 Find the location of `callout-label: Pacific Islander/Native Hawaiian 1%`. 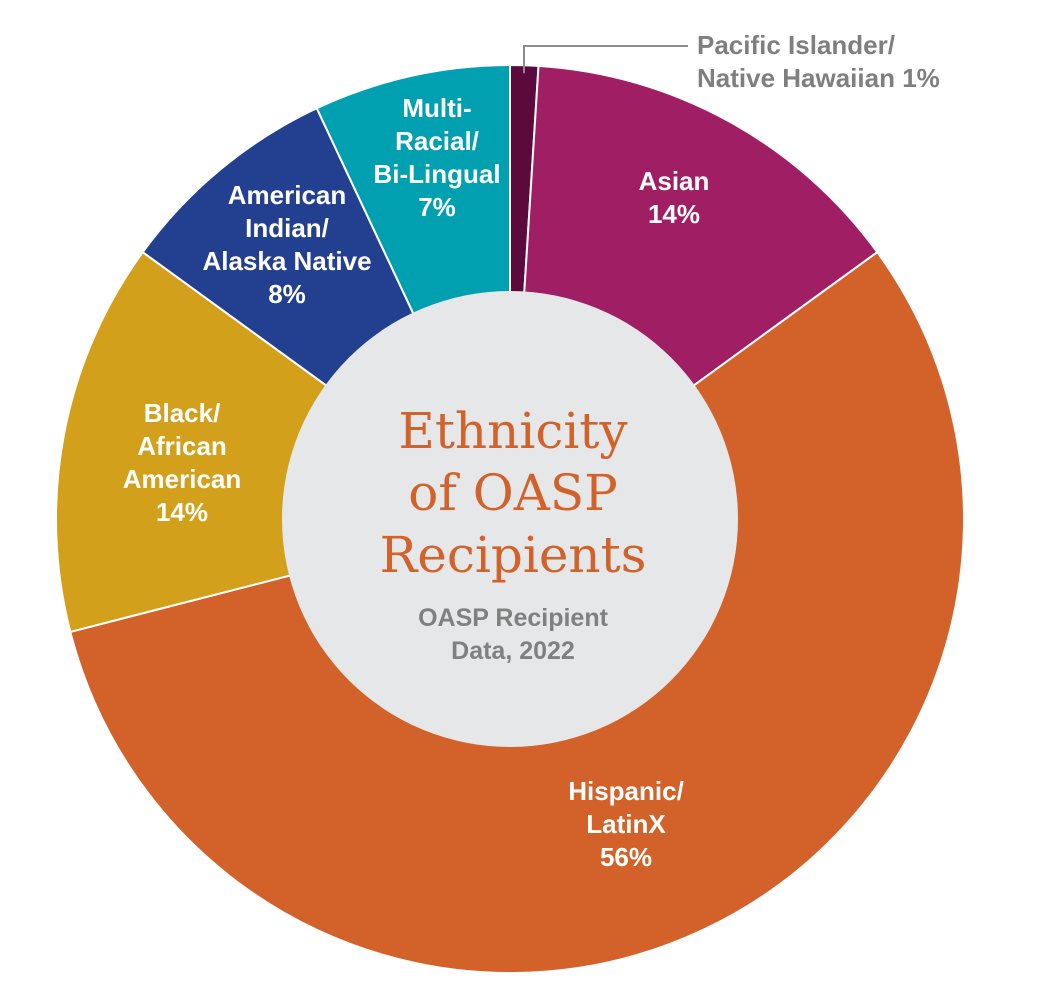

callout-label: Pacific Islander/Native Hawaiian 1% is located at coordinates (818, 61).